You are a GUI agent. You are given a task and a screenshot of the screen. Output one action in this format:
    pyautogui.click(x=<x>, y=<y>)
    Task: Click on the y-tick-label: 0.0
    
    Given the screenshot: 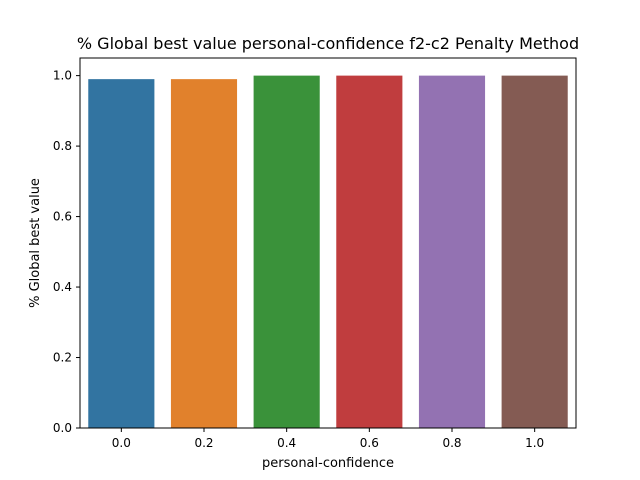 What is the action you would take?
    pyautogui.click(x=62, y=428)
    